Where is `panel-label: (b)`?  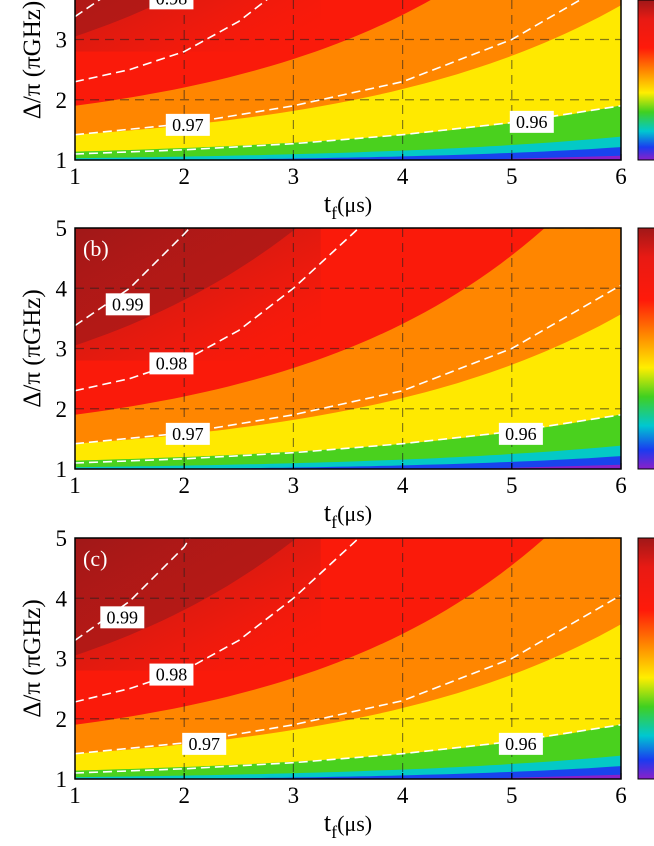
panel-label: (b) is located at coordinates (96, 248).